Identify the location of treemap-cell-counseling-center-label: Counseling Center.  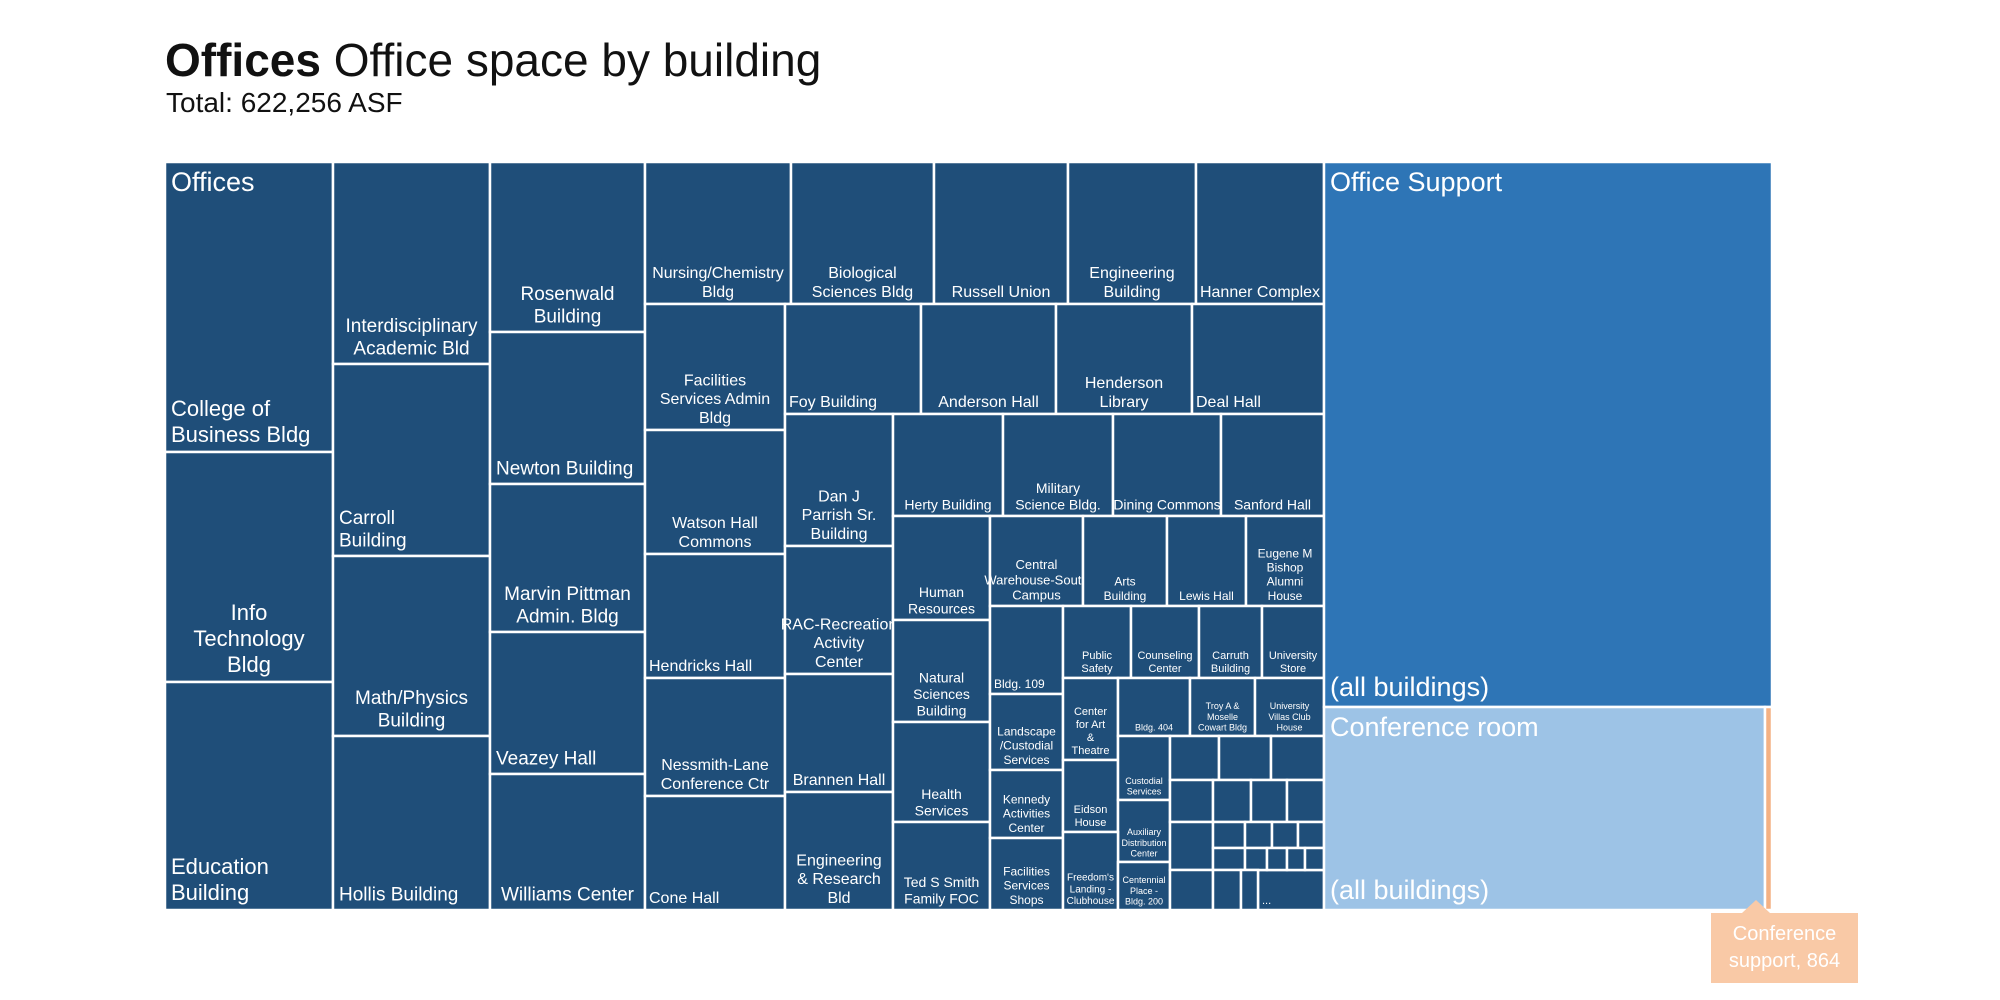
(1164, 662).